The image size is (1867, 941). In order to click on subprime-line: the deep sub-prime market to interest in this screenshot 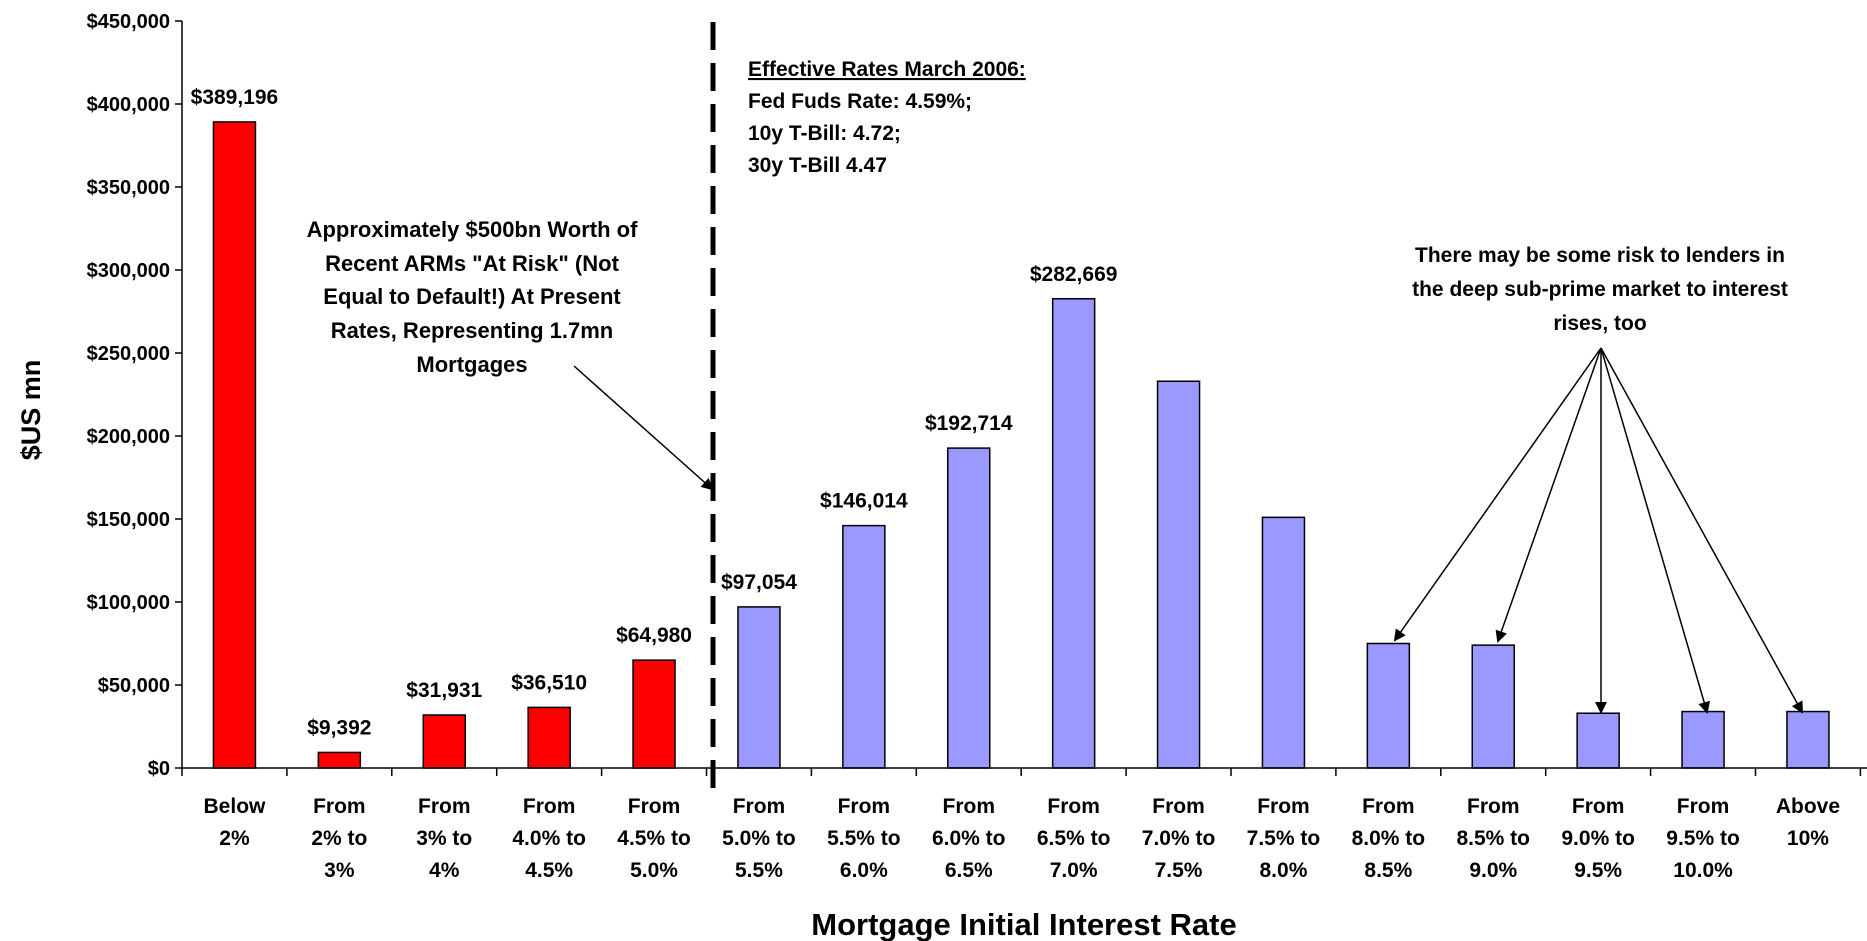, I will do `click(1600, 289)`.